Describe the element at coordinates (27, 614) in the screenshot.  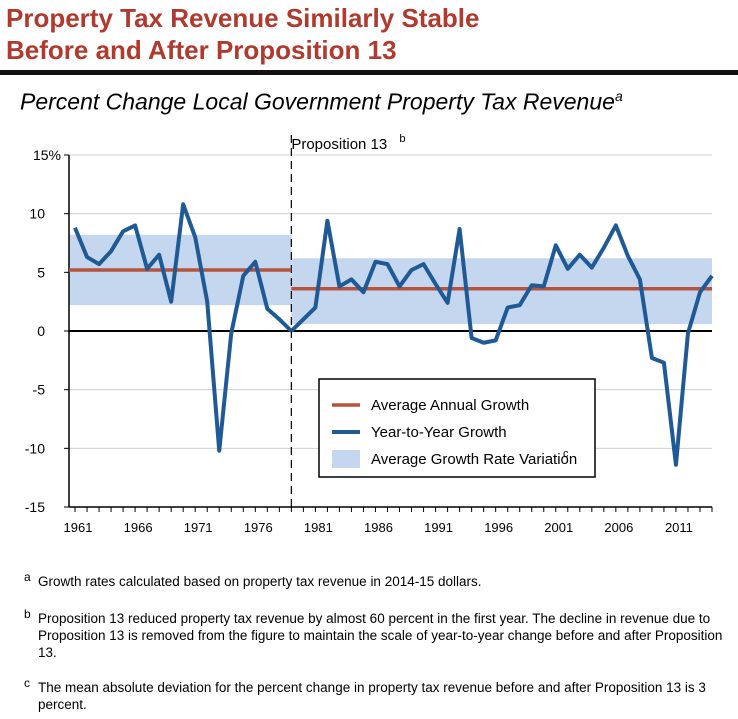
I see `footnote-b-mark: b` at that location.